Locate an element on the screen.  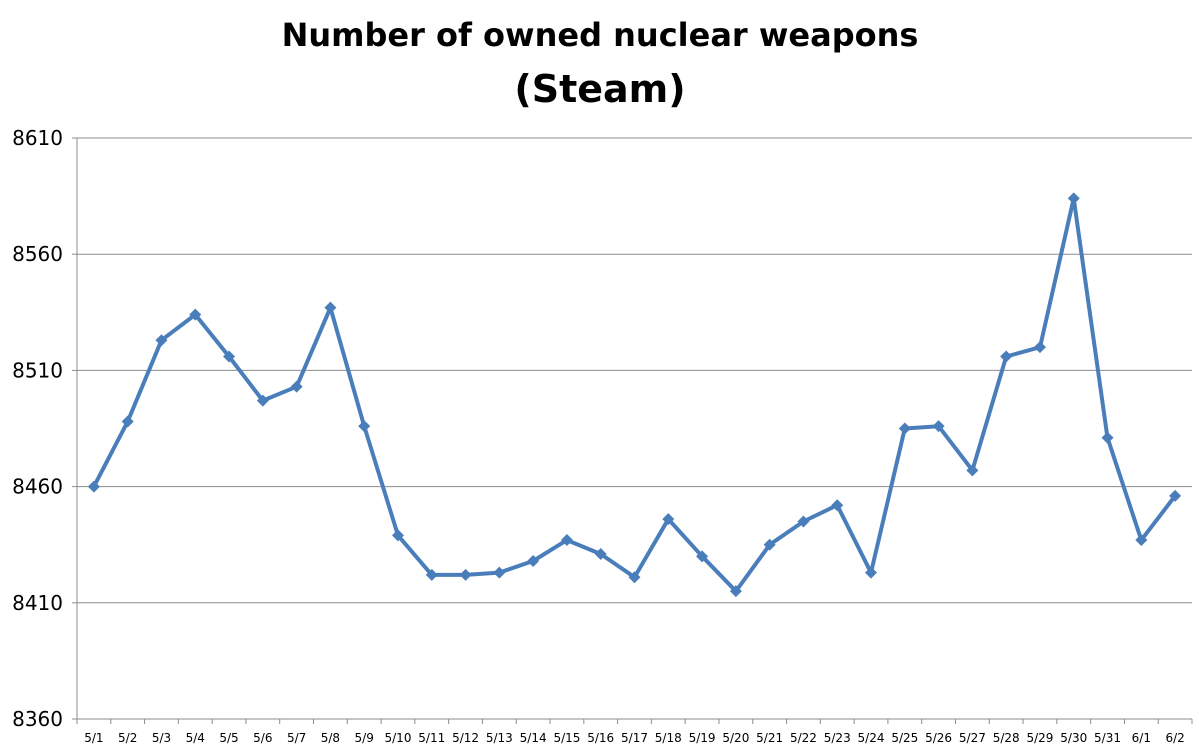
y-tick-label: 8460 is located at coordinates (37, 487).